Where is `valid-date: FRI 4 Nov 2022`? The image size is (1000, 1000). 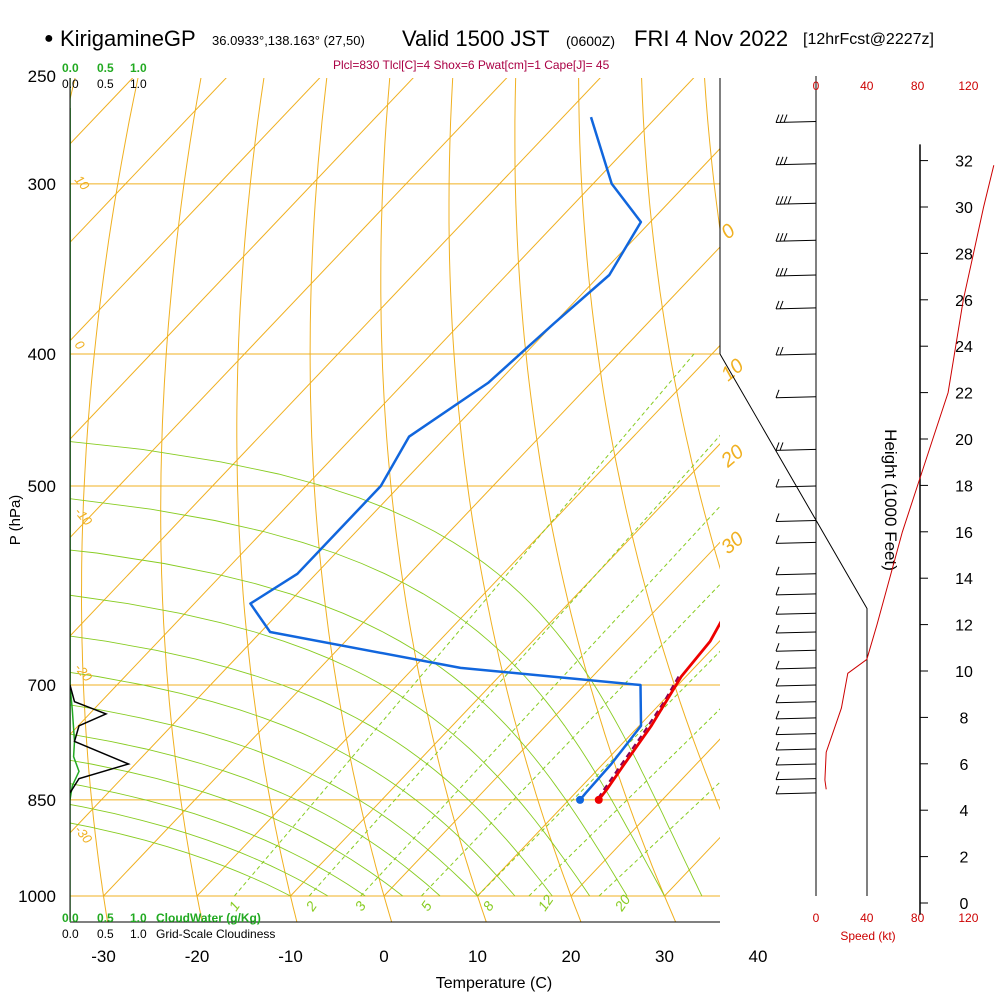 valid-date: FRI 4 Nov 2022 is located at coordinates (711, 38).